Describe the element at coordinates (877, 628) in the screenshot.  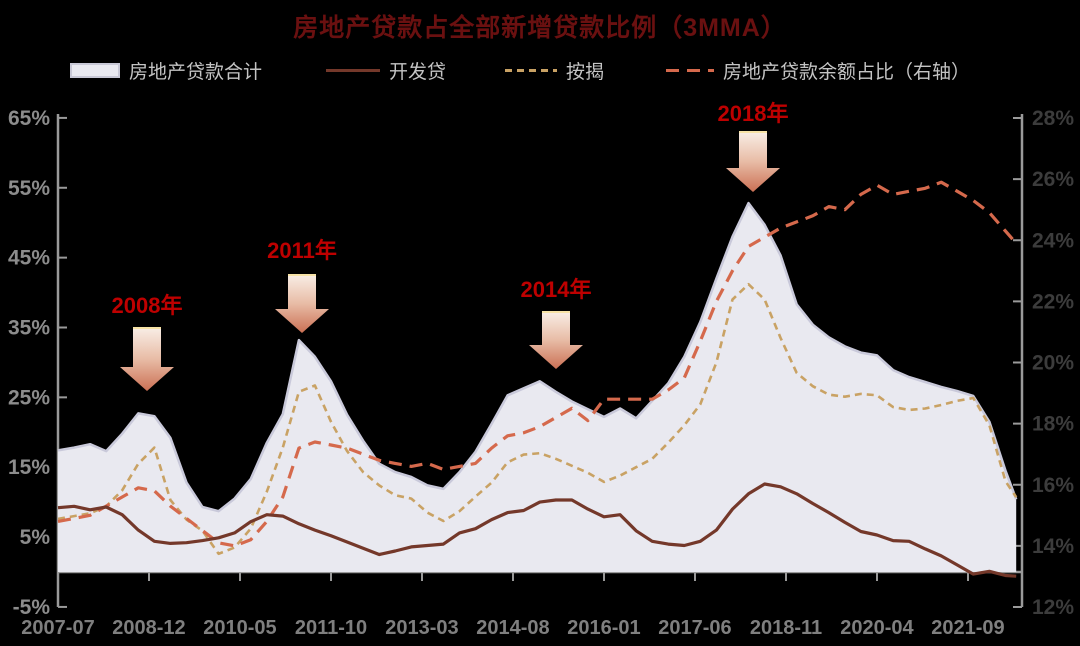
I see `x-axis-tick-label: 2020-04` at that location.